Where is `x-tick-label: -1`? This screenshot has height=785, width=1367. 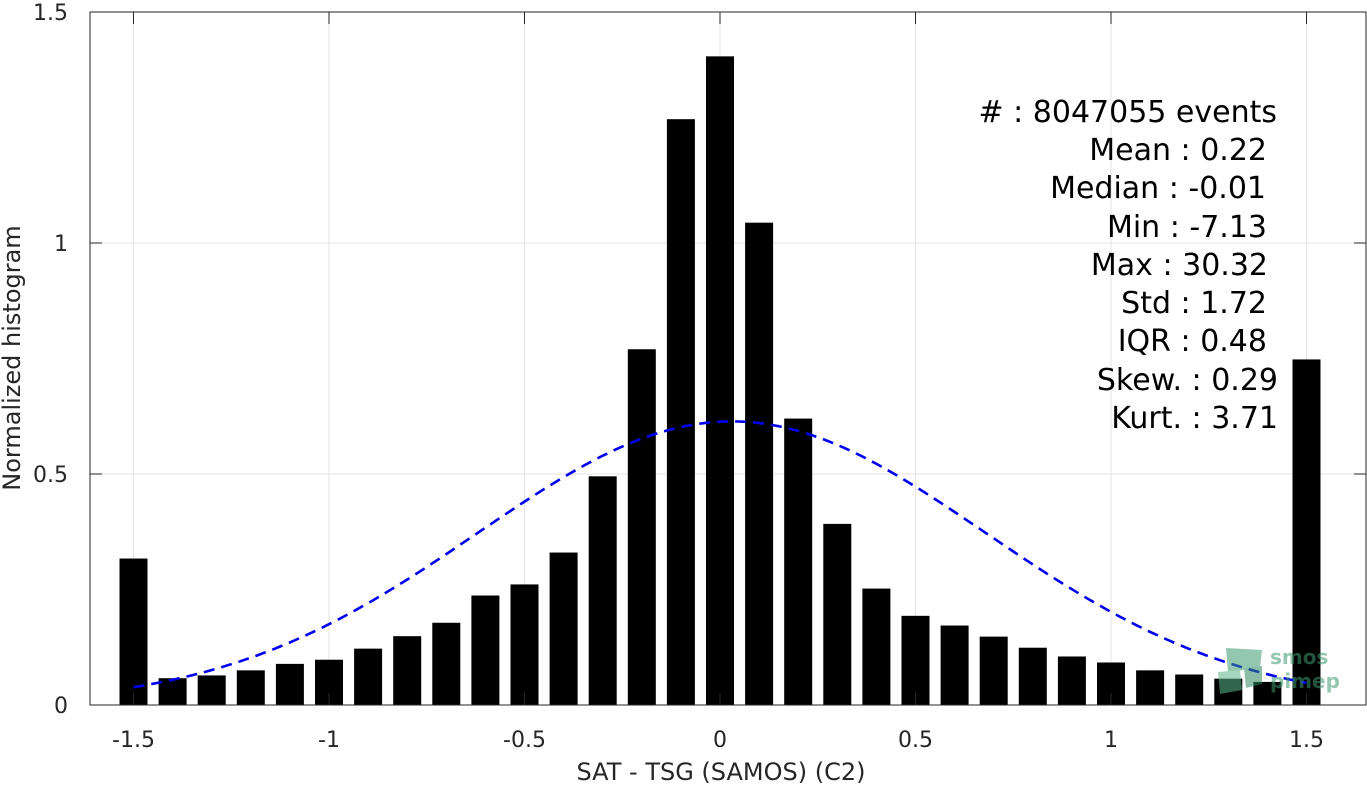
x-tick-label: -1 is located at coordinates (329, 740).